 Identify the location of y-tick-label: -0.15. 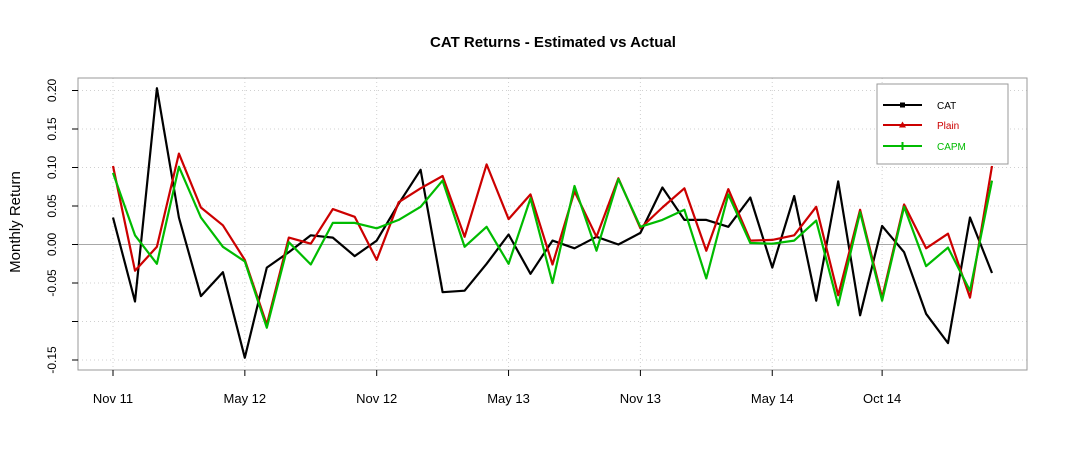
(52, 360).